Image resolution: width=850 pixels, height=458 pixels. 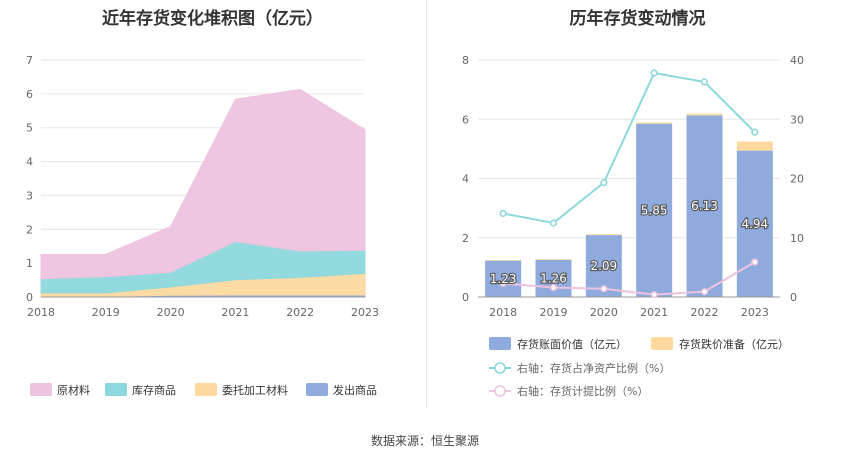 What do you see at coordinates (426, 204) in the screenshot?
I see `panel-divider` at bounding box center [426, 204].